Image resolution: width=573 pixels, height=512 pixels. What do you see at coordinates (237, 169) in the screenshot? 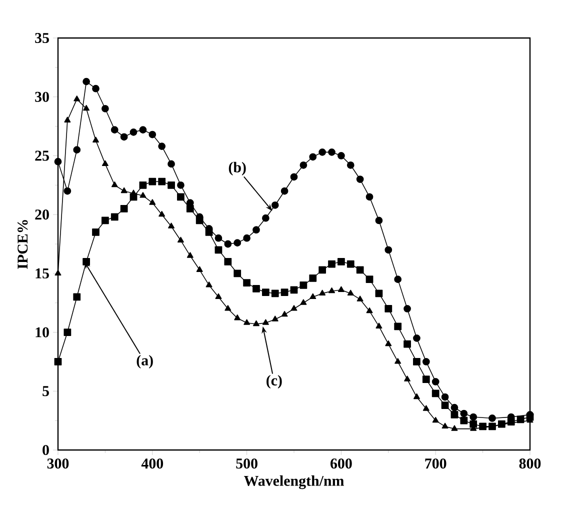
I see `annotation: (b)` at bounding box center [237, 169].